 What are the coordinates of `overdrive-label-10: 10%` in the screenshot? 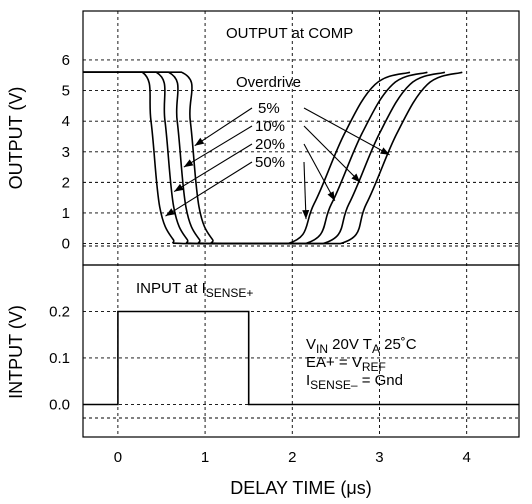 It's located at (270, 126).